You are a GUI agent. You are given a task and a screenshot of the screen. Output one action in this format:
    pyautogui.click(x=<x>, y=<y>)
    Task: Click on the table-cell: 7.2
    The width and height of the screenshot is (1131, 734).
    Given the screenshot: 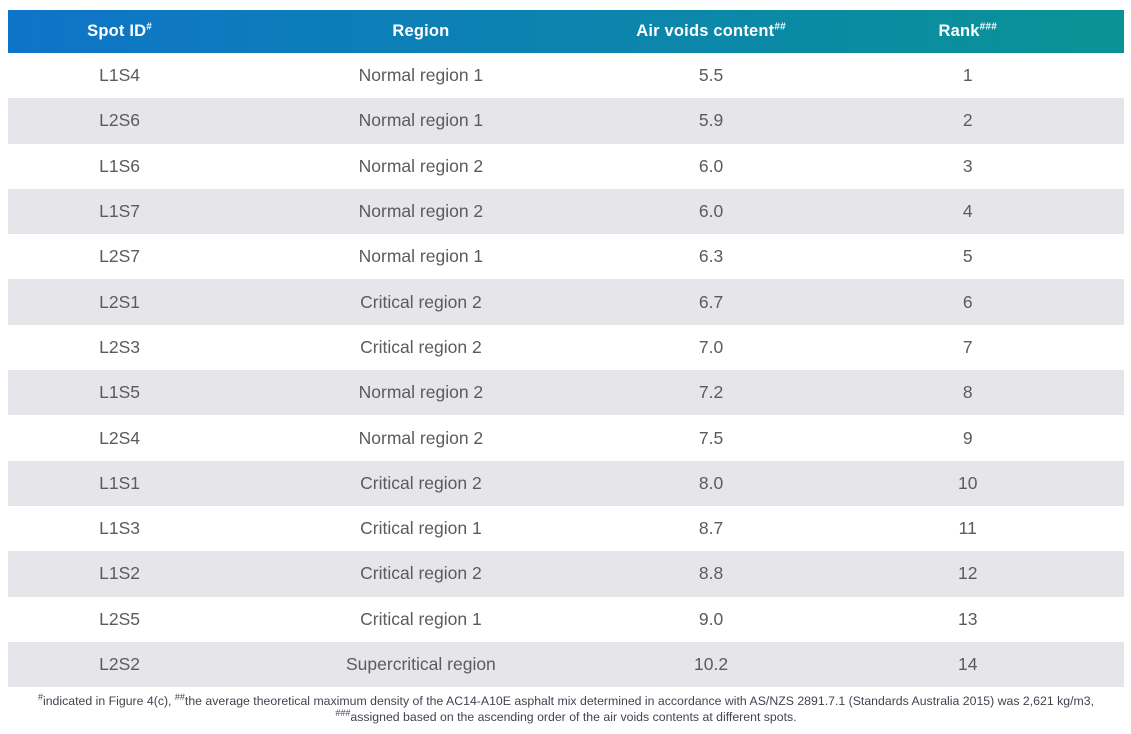 What is the action you would take?
    pyautogui.click(x=711, y=392)
    